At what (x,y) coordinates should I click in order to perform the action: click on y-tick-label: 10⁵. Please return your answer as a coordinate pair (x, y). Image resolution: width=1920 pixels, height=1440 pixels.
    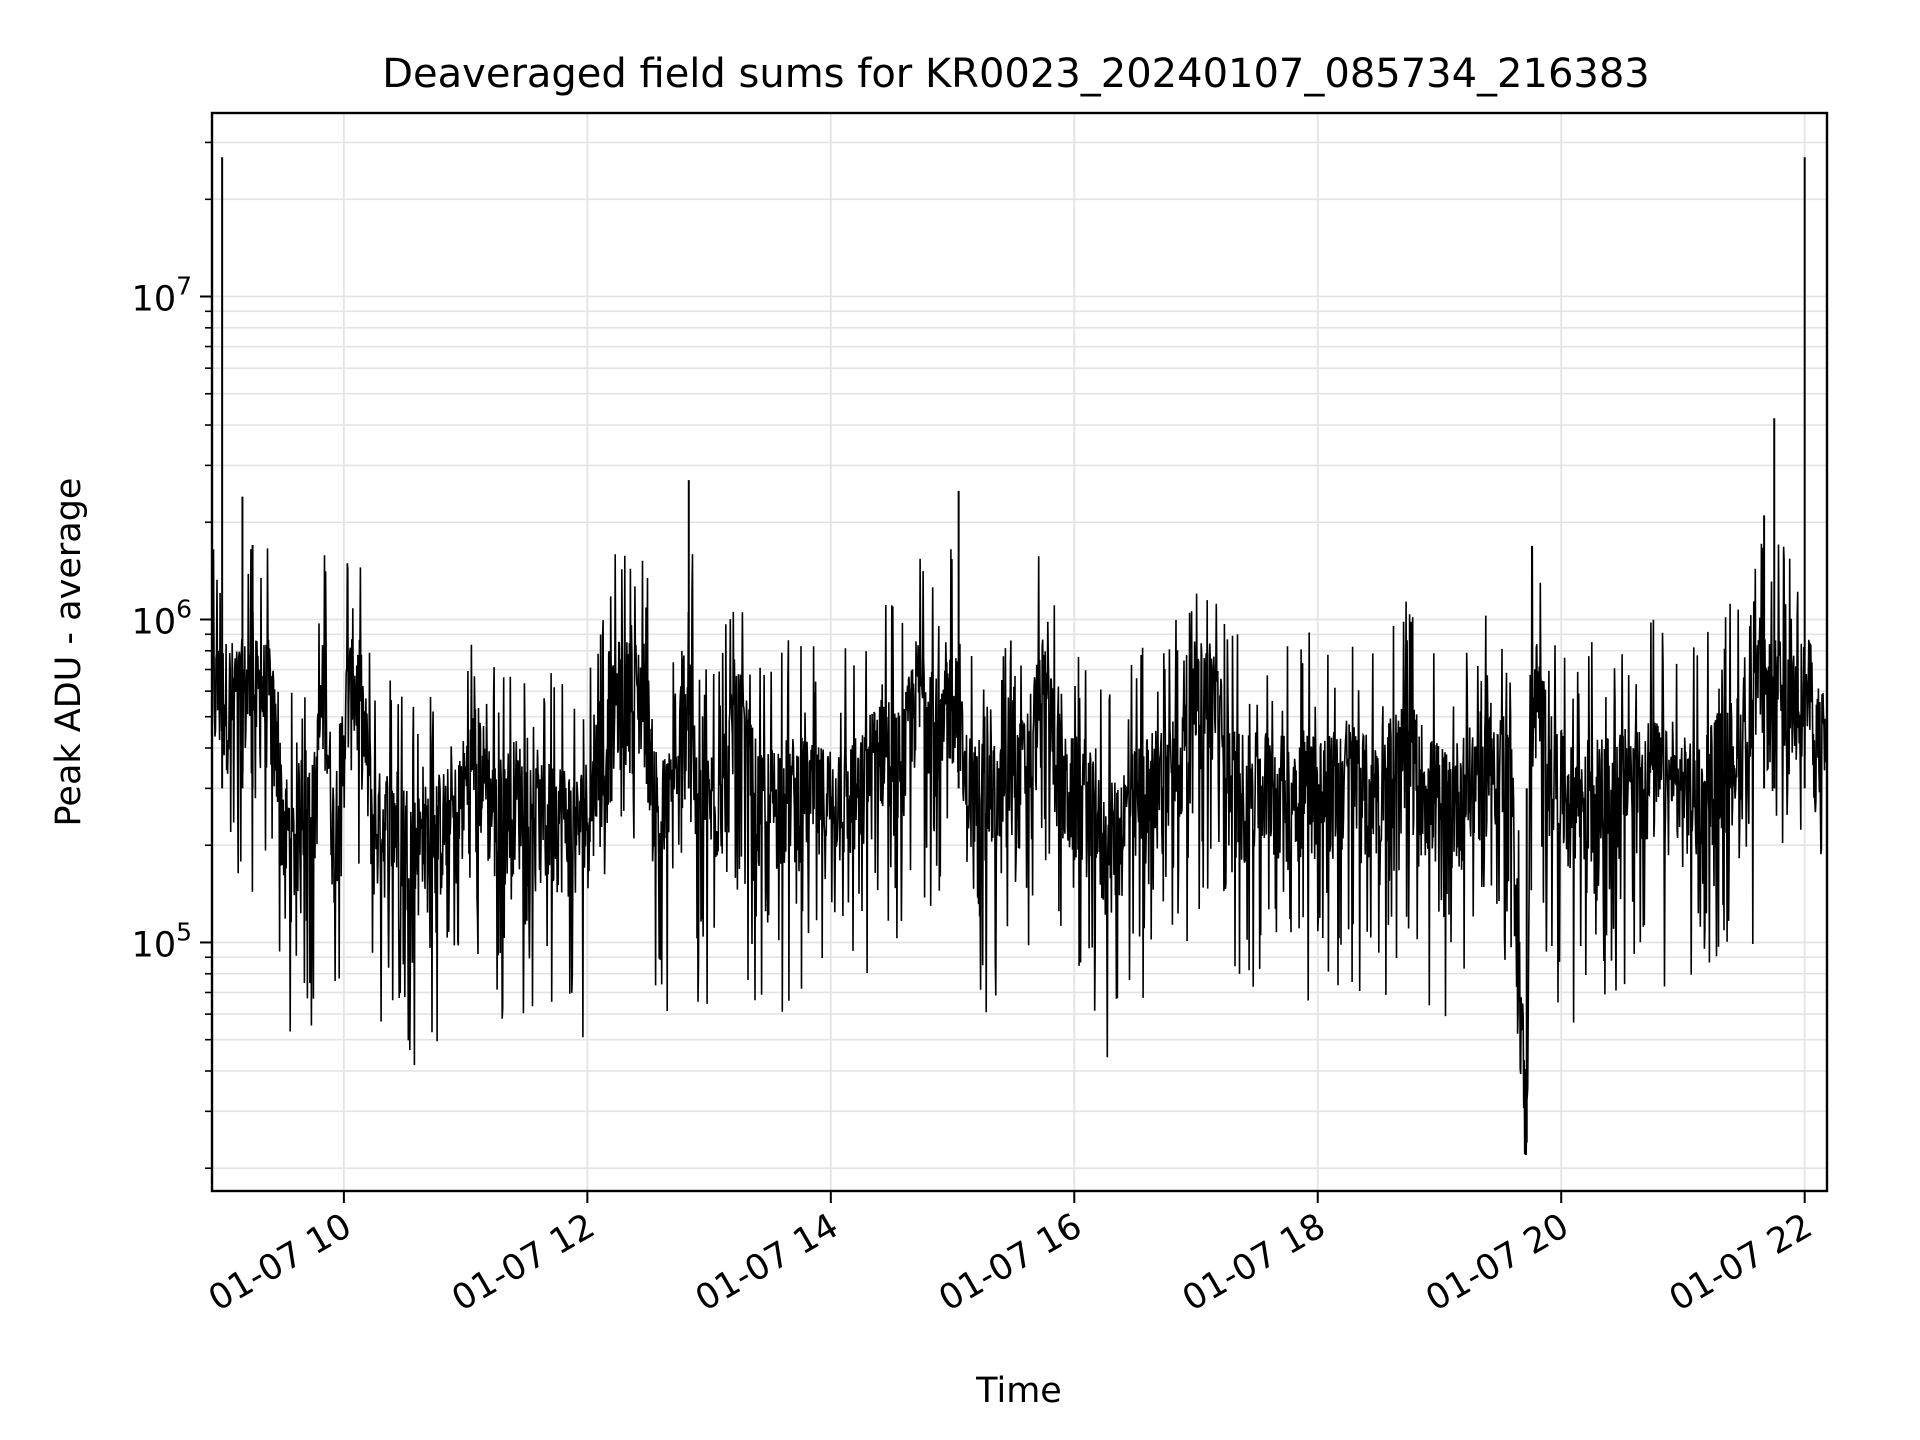
    Looking at the image, I should click on (162, 941).